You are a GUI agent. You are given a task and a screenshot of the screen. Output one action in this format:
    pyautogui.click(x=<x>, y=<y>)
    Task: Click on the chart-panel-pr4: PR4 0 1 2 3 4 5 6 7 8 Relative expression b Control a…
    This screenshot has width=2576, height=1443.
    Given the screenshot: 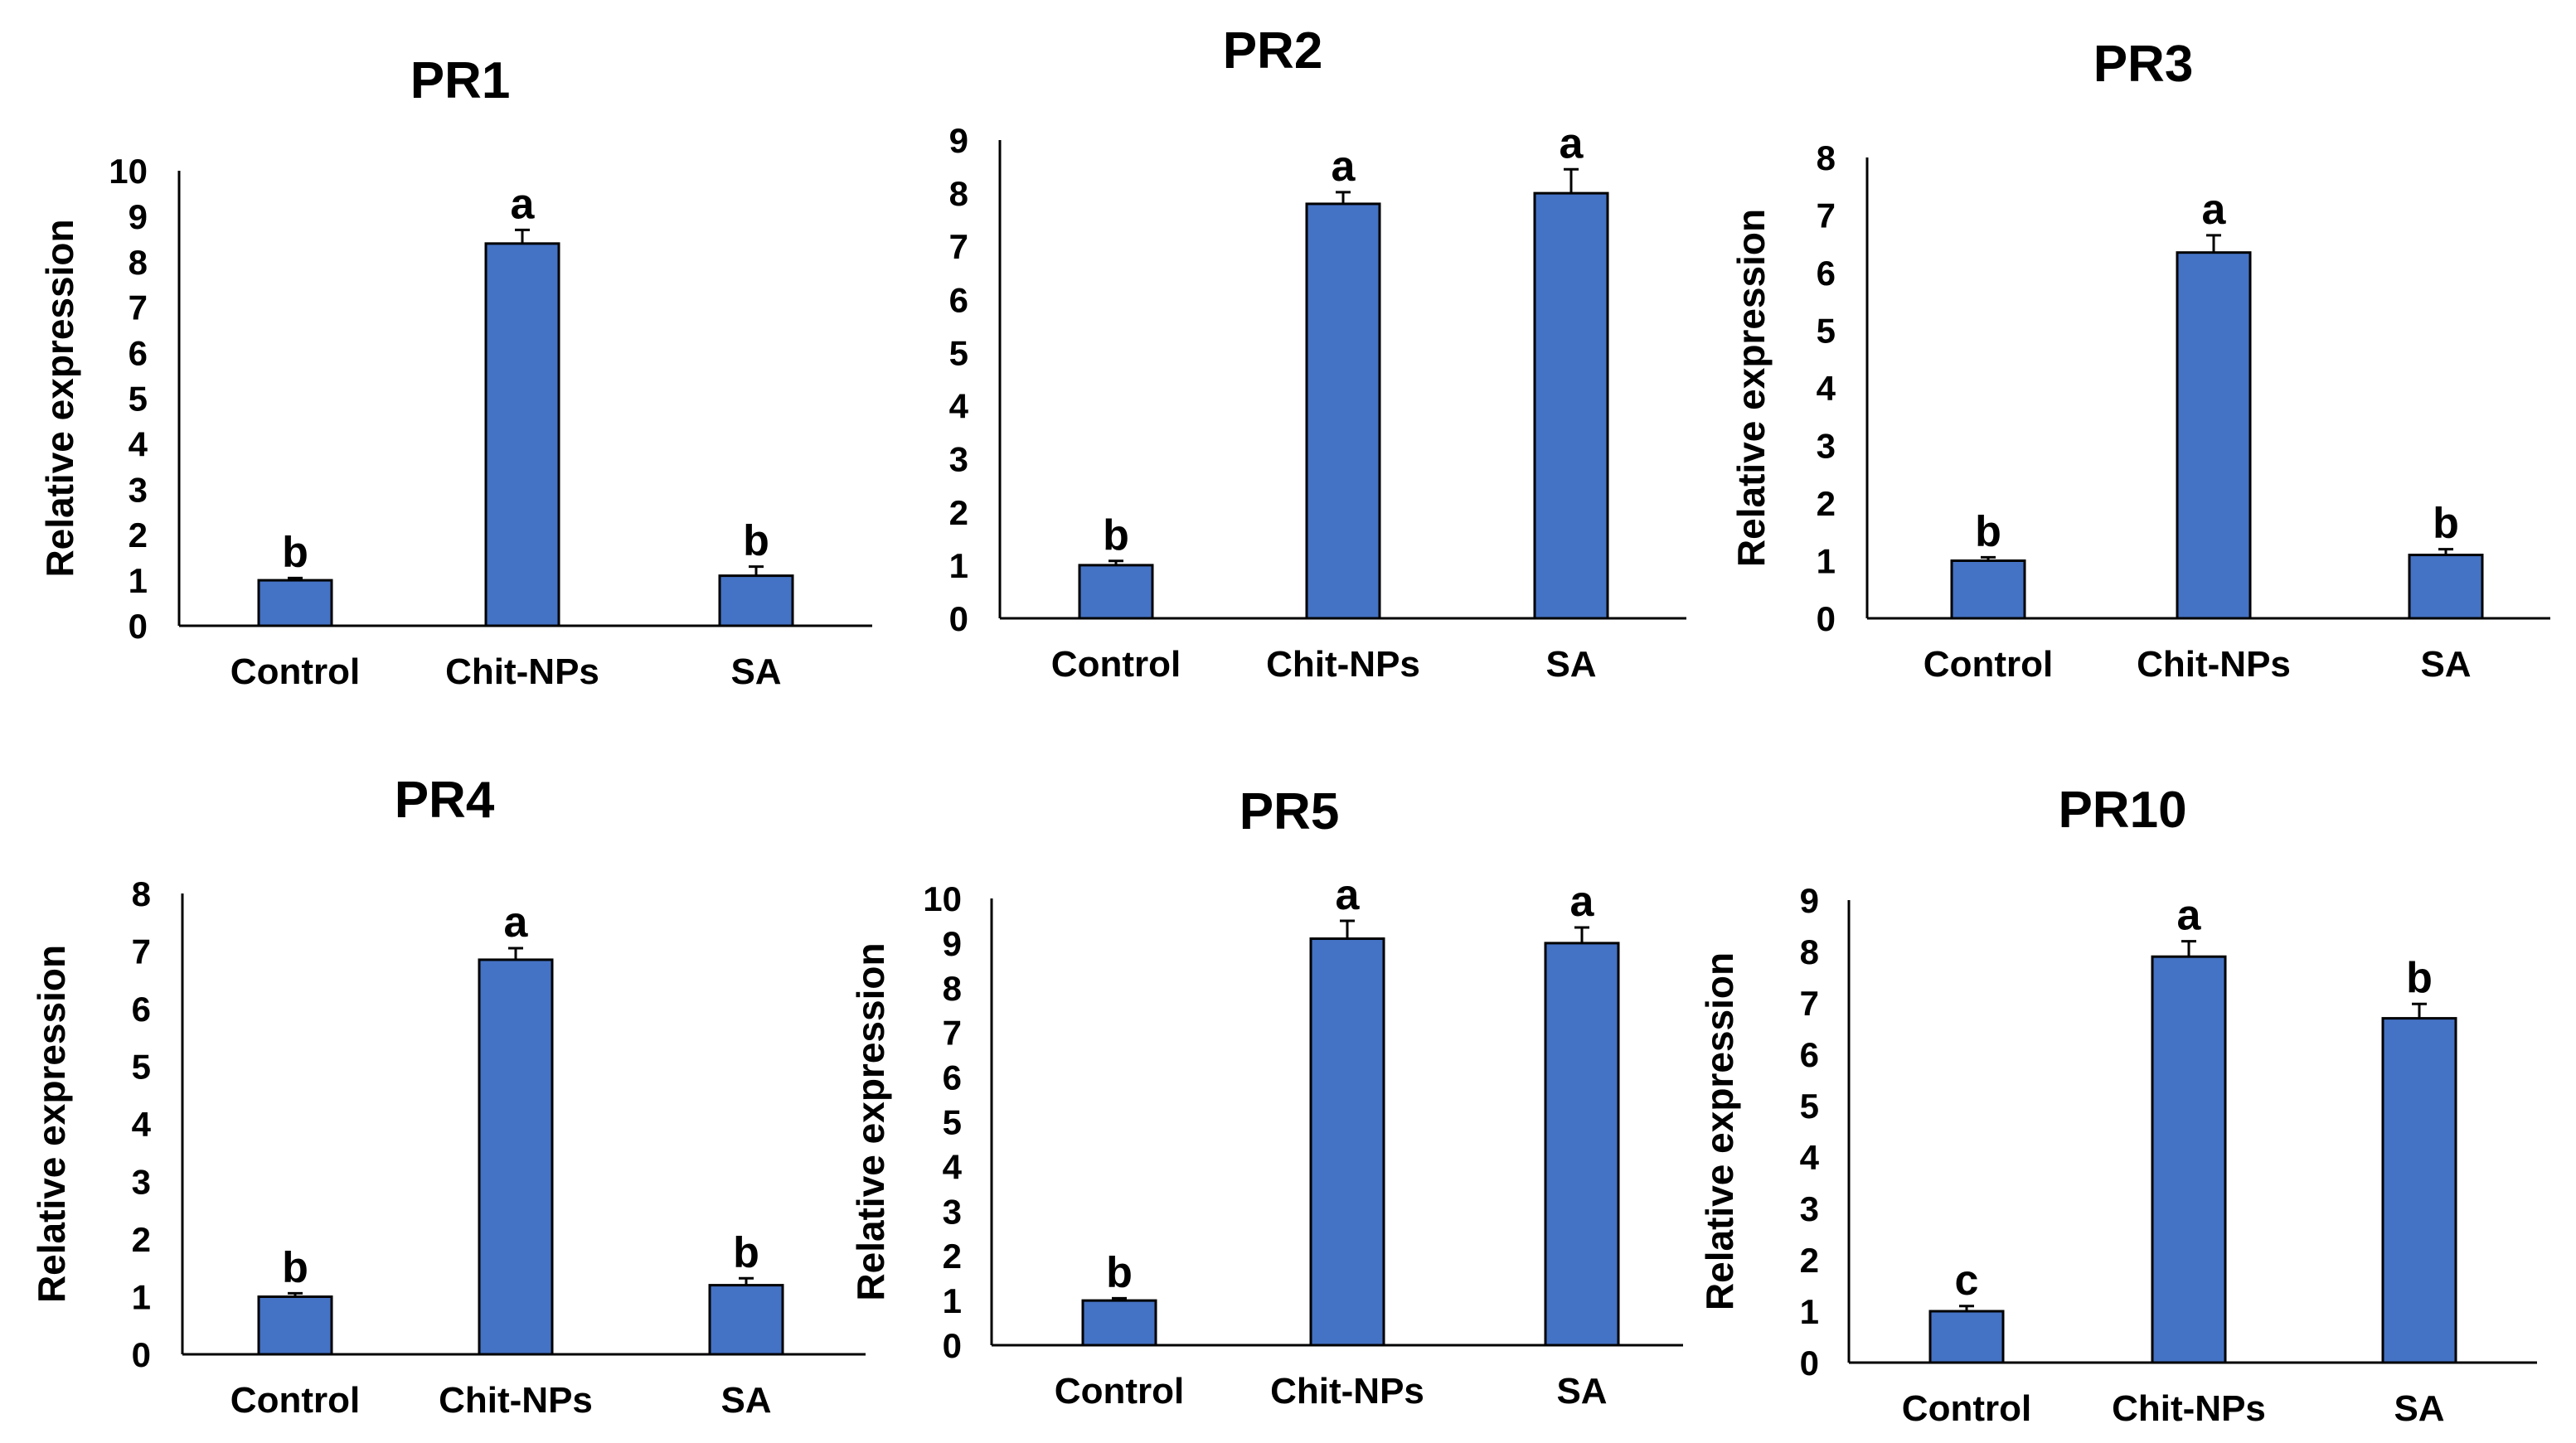 What is the action you would take?
    pyautogui.click(x=448, y=1096)
    